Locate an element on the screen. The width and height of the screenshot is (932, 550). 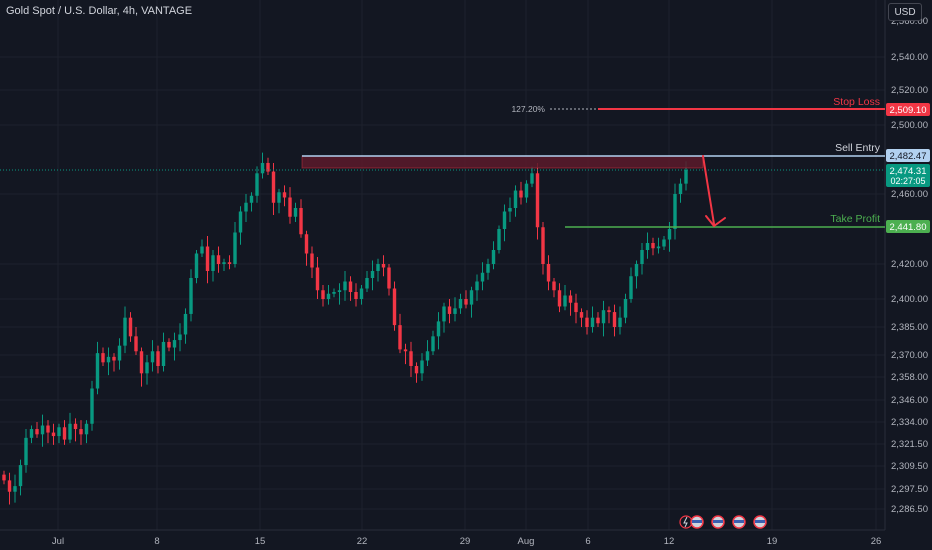
time-tick-label: 8 is located at coordinates (156, 541).